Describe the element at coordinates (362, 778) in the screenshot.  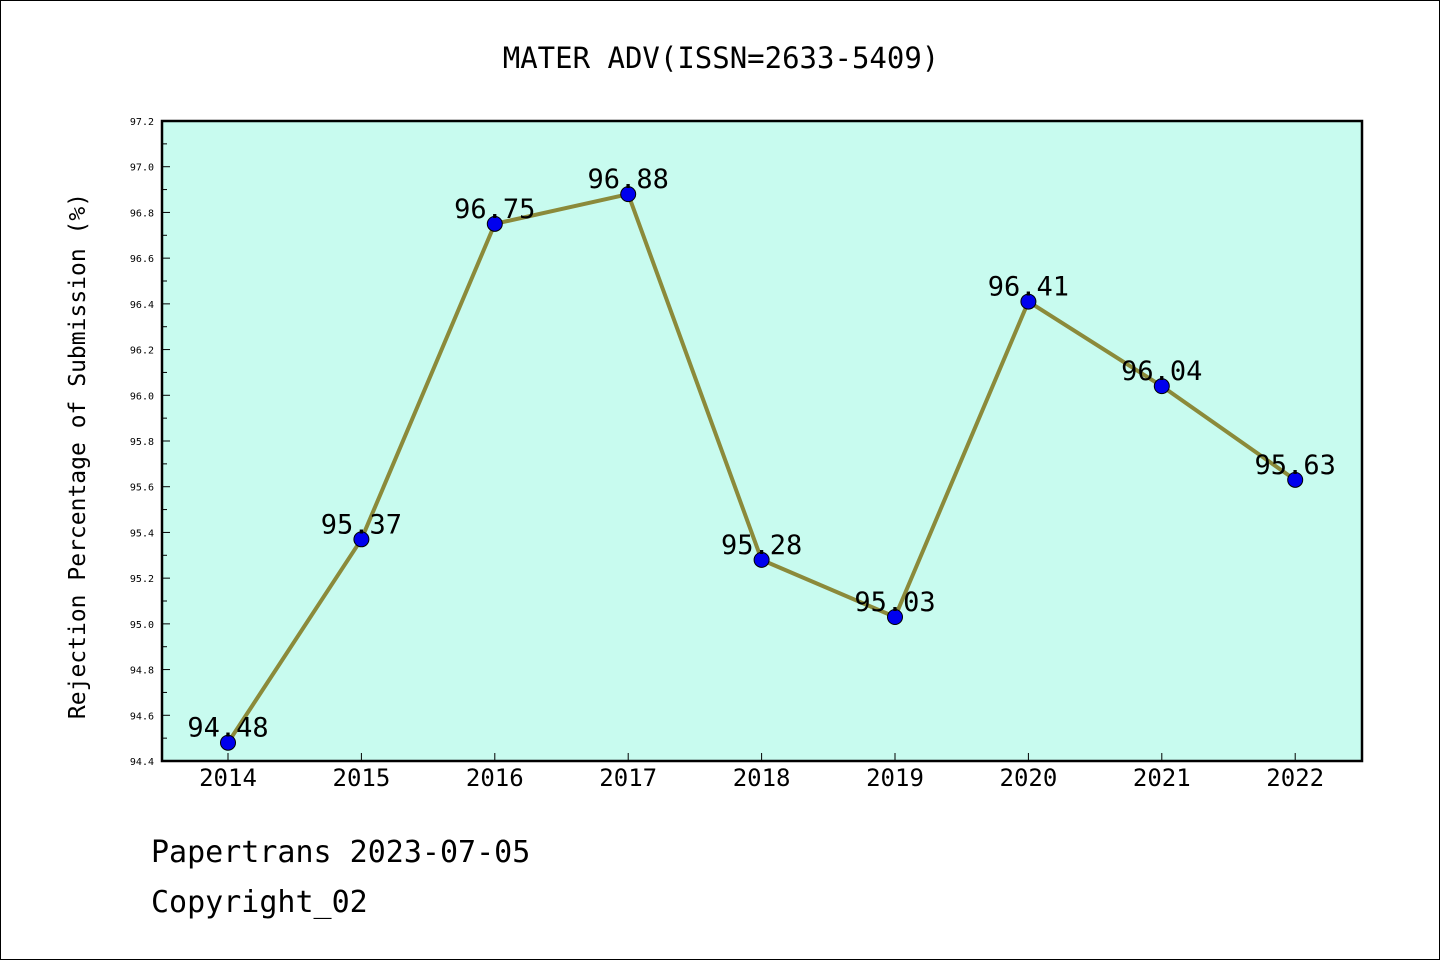
I see `x-tick-label: 2015` at that location.